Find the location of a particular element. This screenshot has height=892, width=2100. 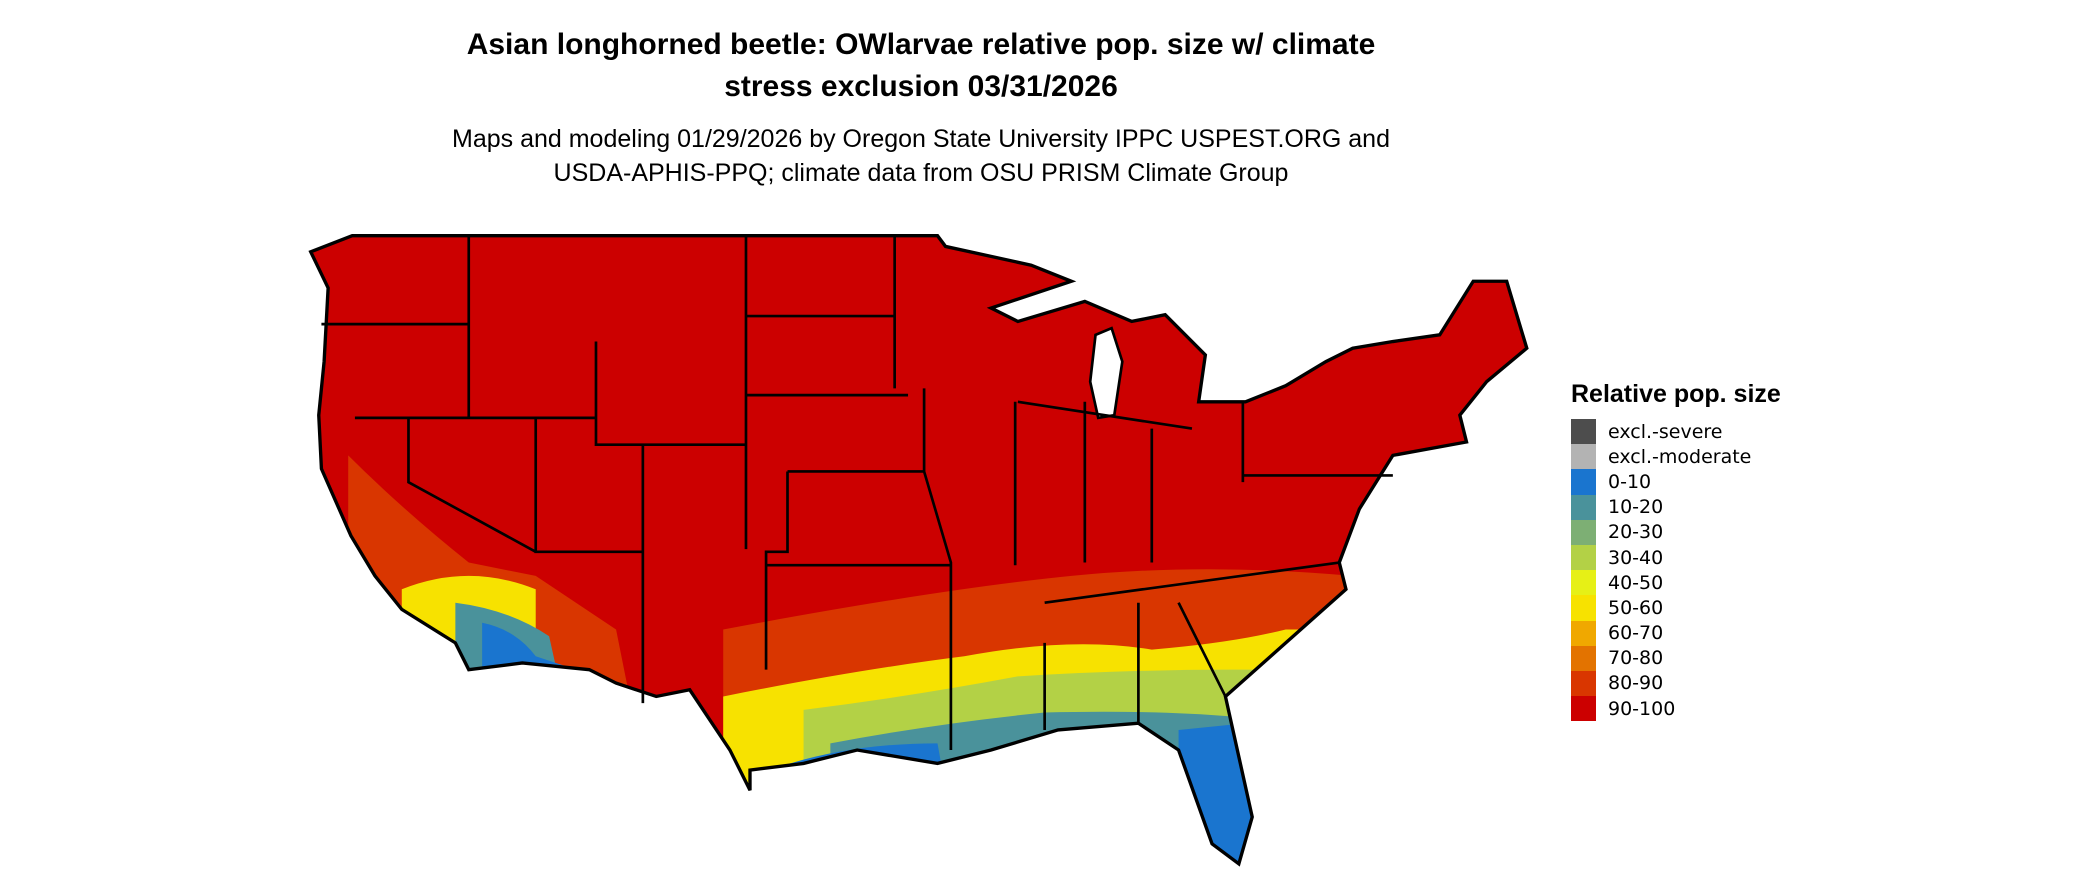

legend-label: 0-10 is located at coordinates (1630, 481).